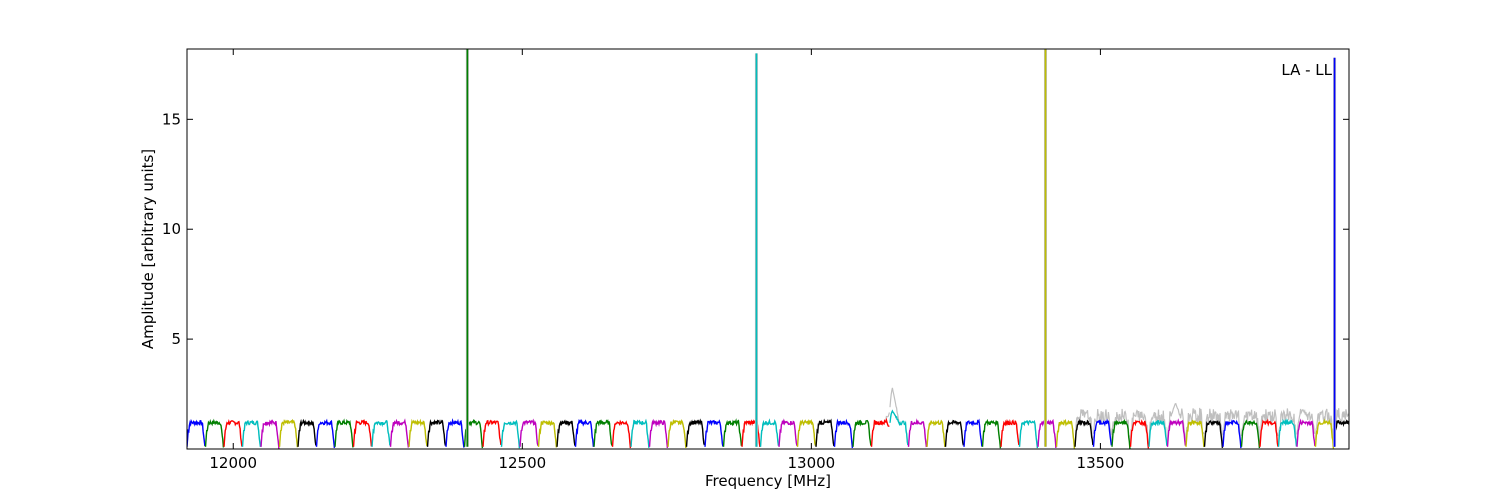 The height and width of the screenshot is (500, 1500). What do you see at coordinates (171, 119) in the screenshot?
I see `y-tick-label: 15` at bounding box center [171, 119].